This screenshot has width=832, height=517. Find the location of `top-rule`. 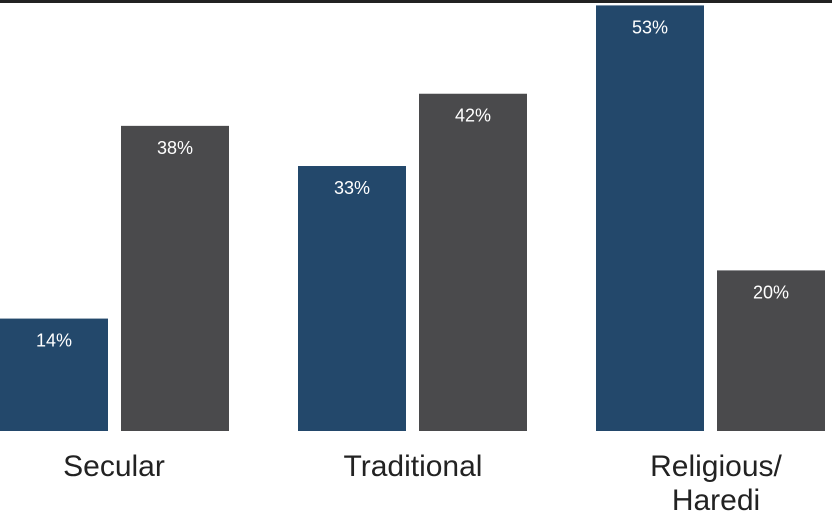

top-rule is located at coordinates (416, 1).